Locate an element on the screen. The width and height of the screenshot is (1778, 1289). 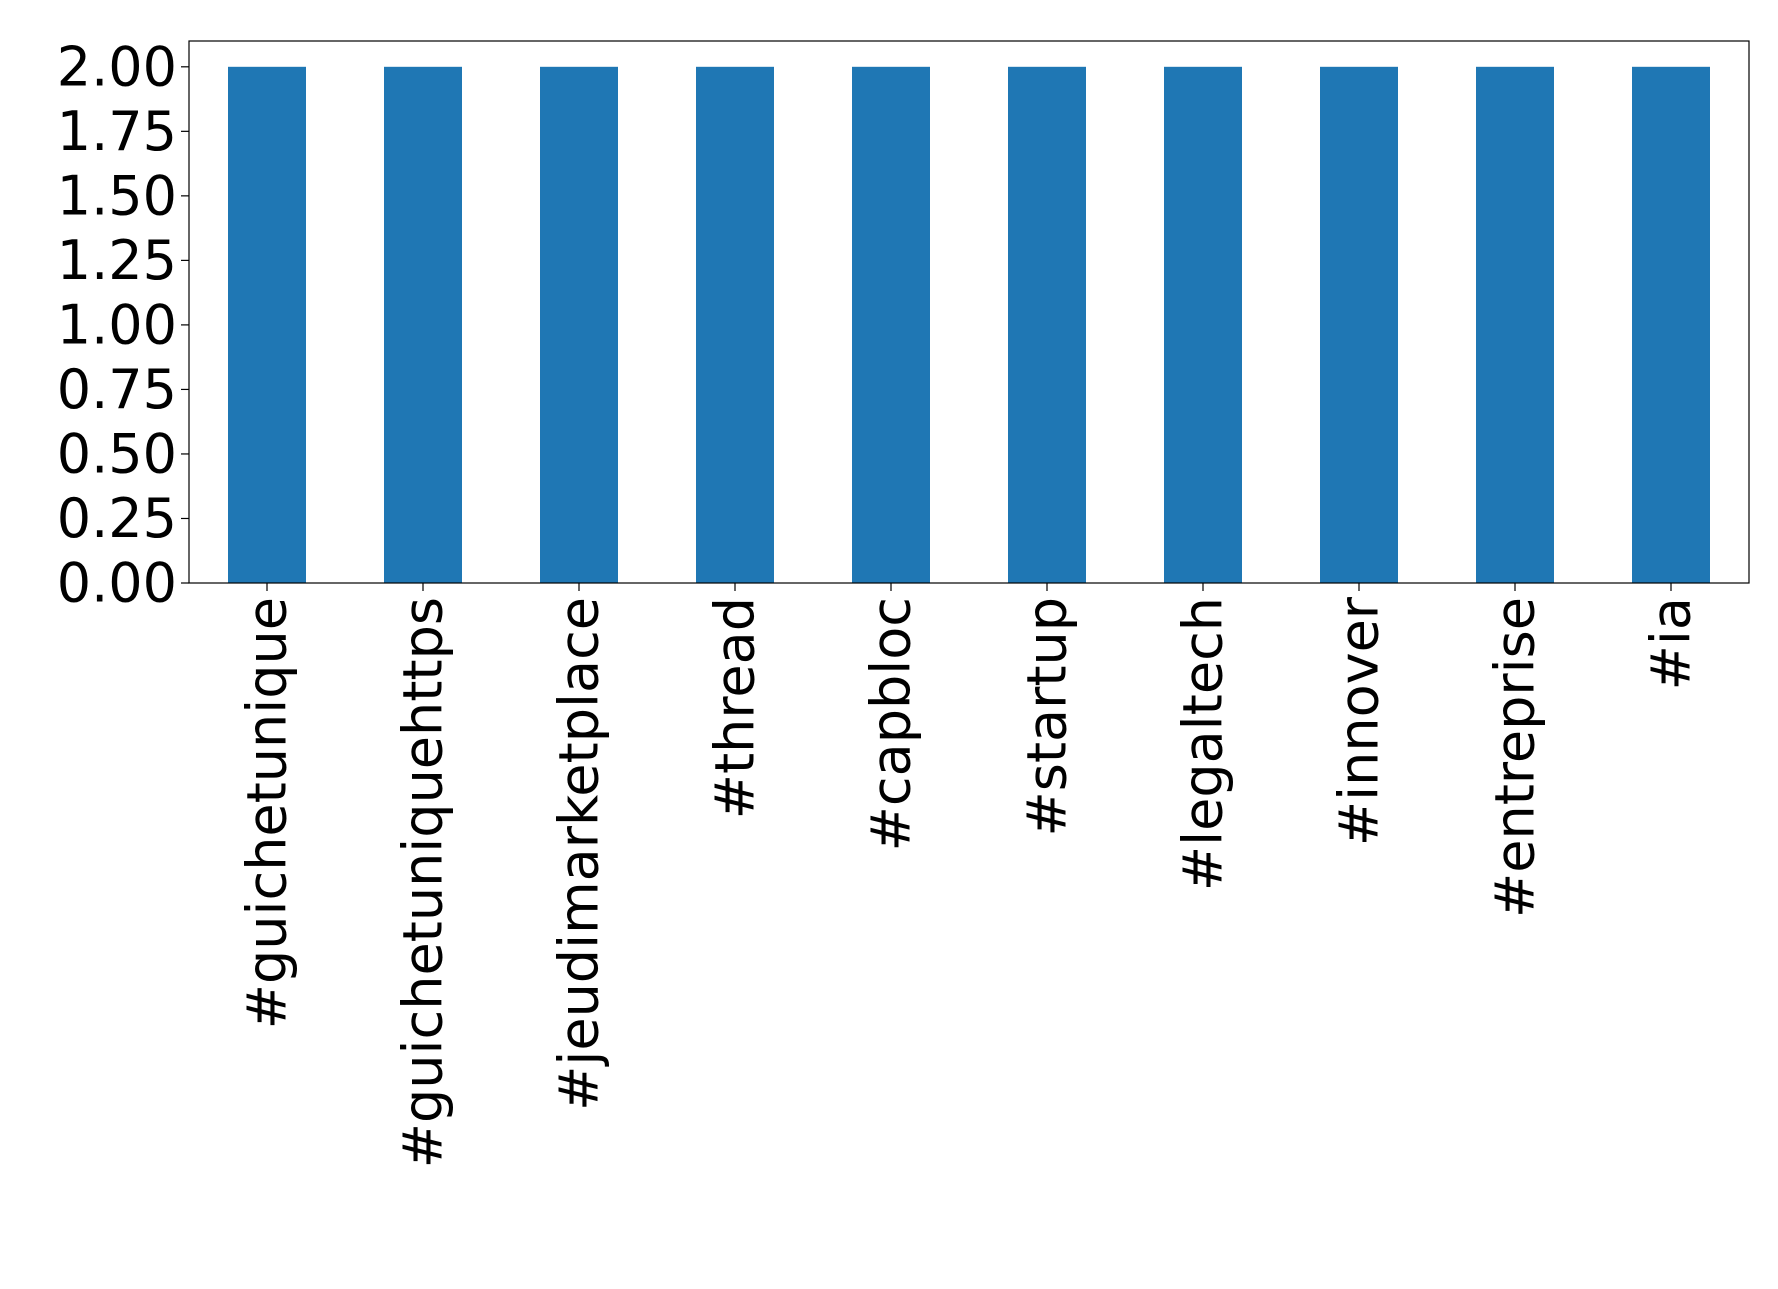
y-tick-label: 0.00 is located at coordinates (117, 583).